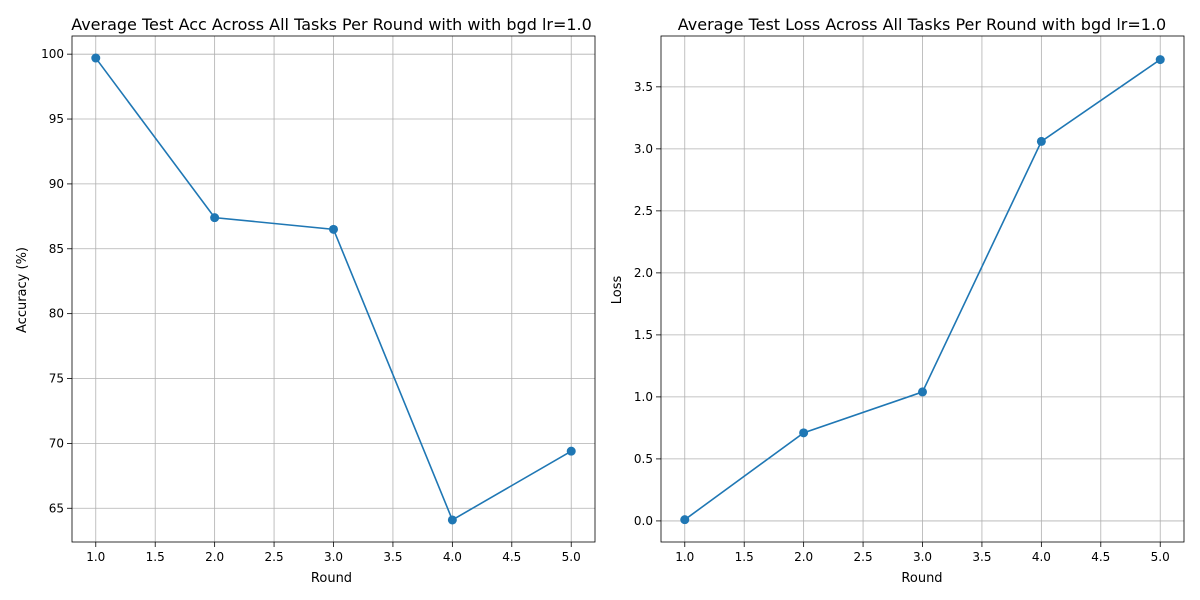 Image resolution: width=1200 pixels, height=600 pixels. What do you see at coordinates (511, 557) in the screenshot?
I see `accuracy-x-tick-label: 4.5` at bounding box center [511, 557].